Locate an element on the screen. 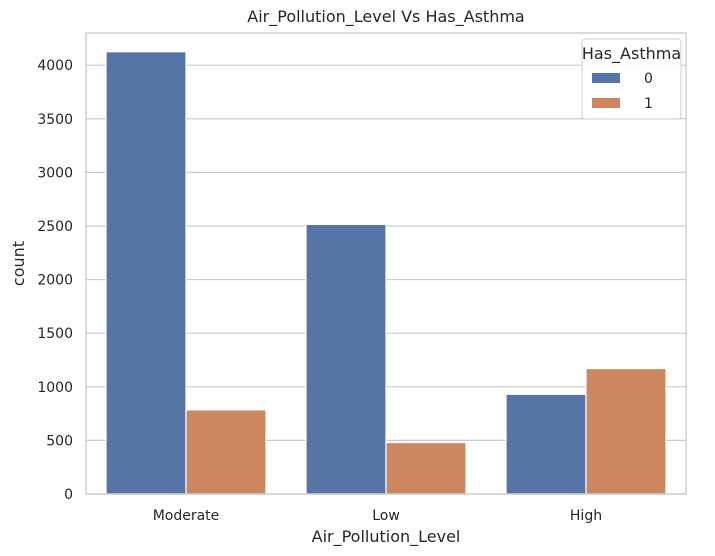 This screenshot has width=715, height=556. legend-label-0: 0 is located at coordinates (648, 79).